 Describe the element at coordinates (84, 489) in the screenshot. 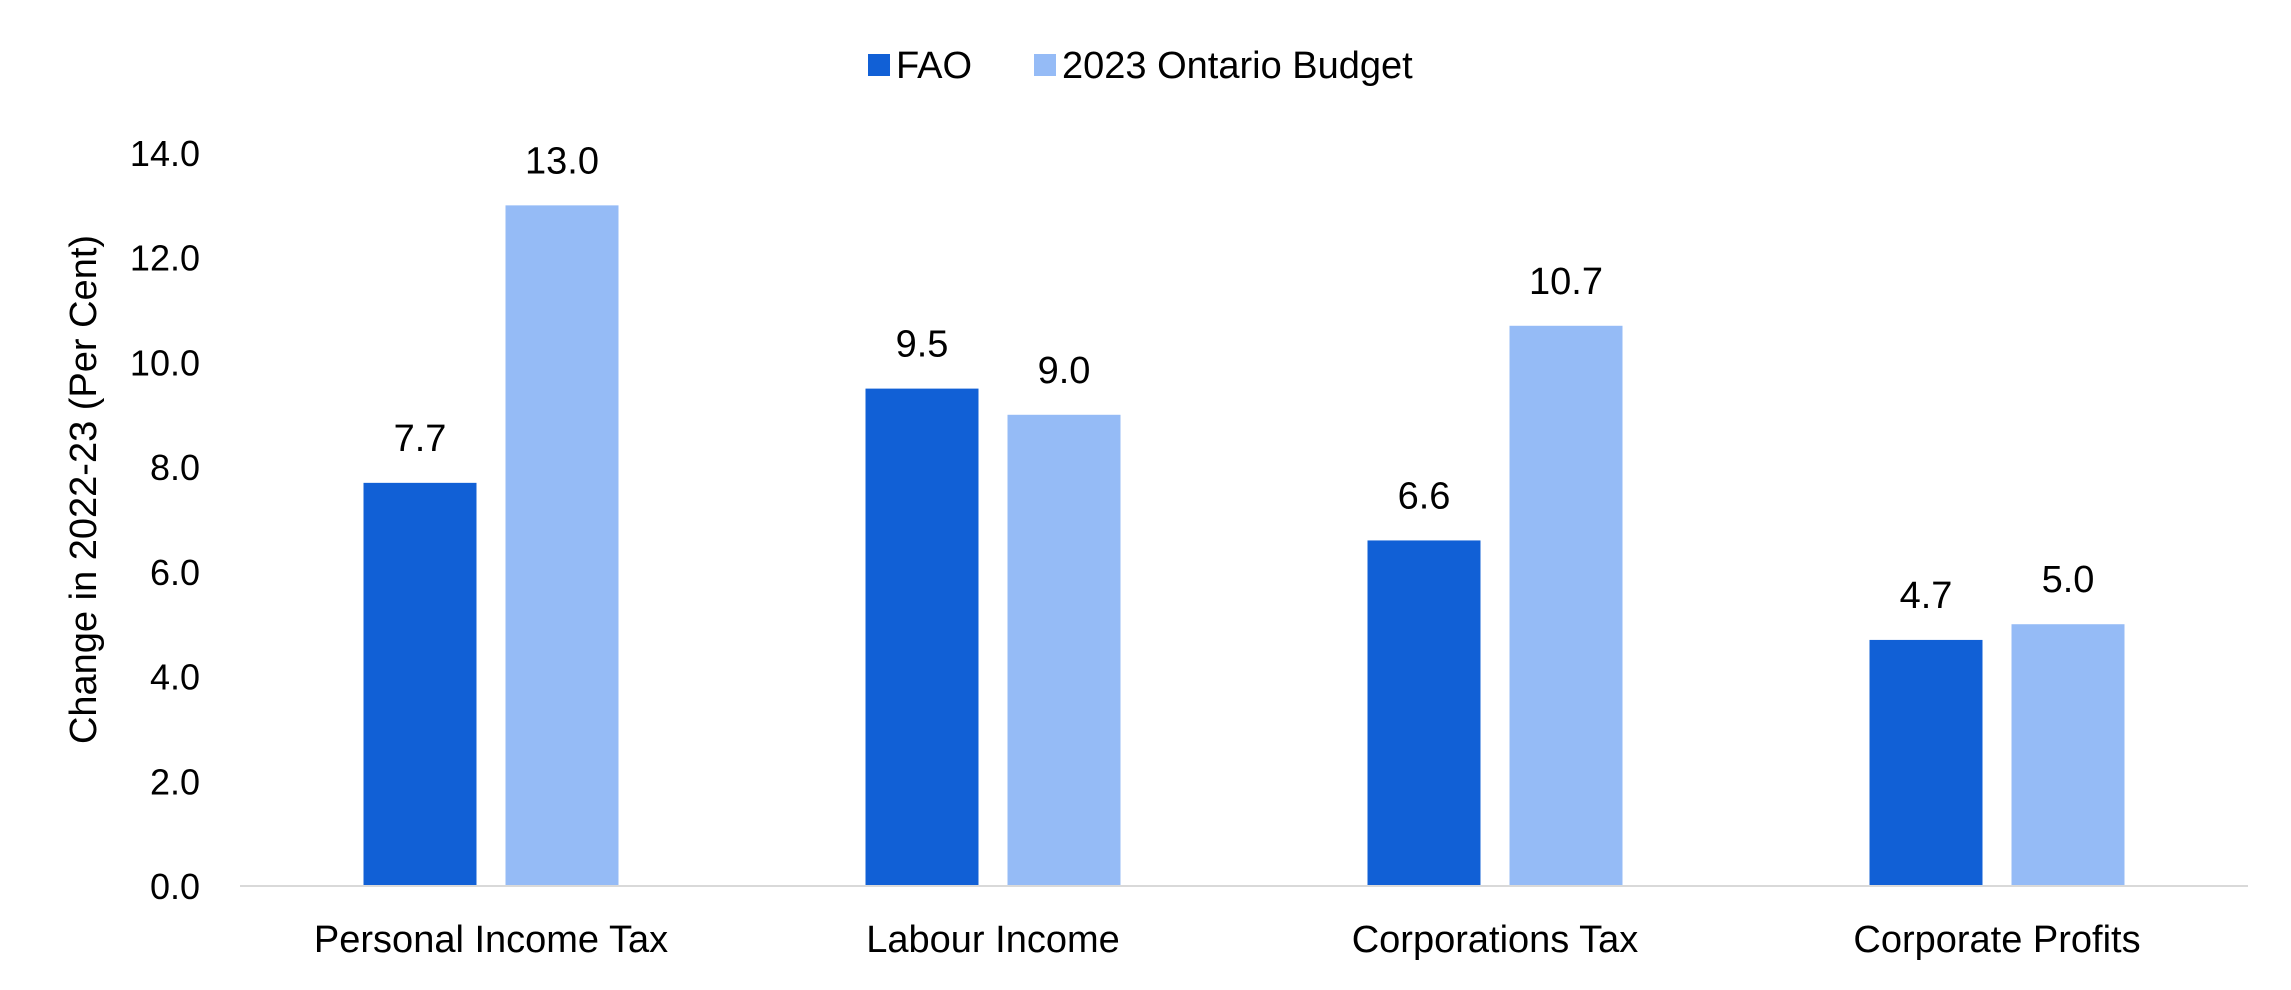

I see `y-axis-title: Change in 2022-23 (Per Cent)` at that location.